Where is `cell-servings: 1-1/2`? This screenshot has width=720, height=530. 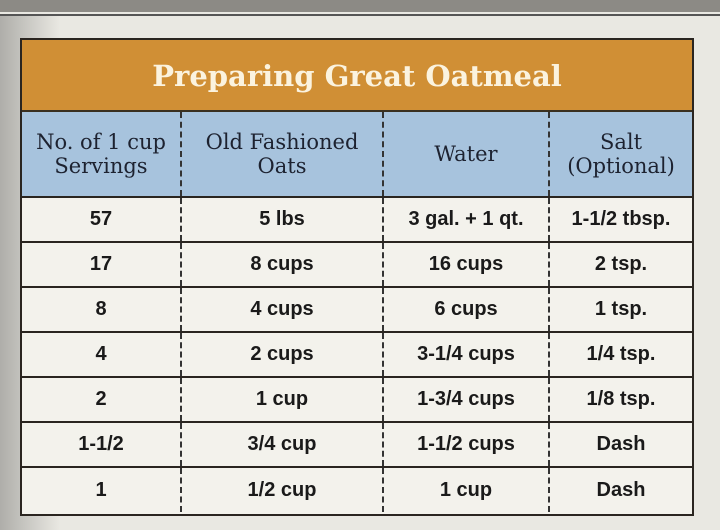
cell-servings: 1-1/2 is located at coordinates (102, 444).